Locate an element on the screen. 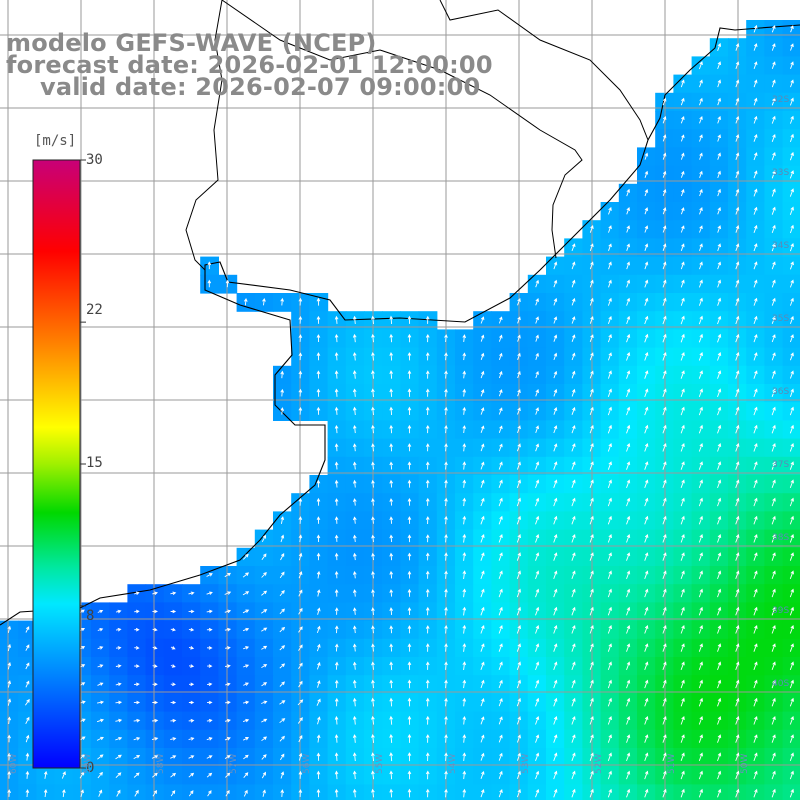 This screenshot has height=800, width=800. lon-label: 52W is located at coordinates (599, 763).